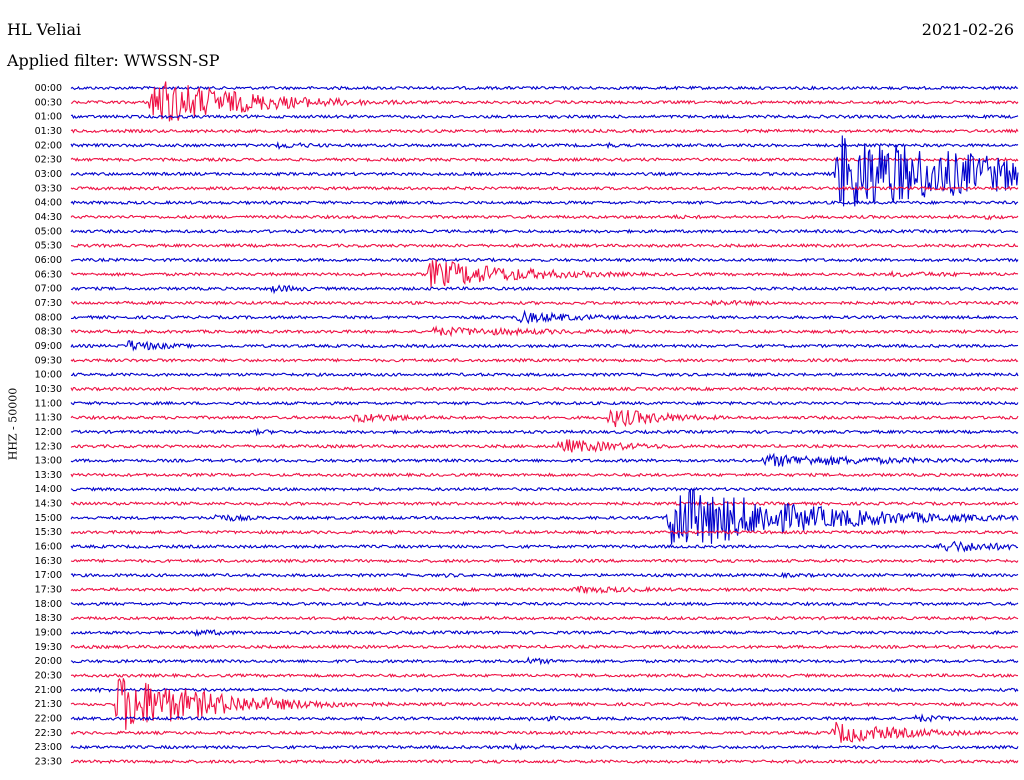  I want to click on tick-label: 01:00, so click(48, 117).